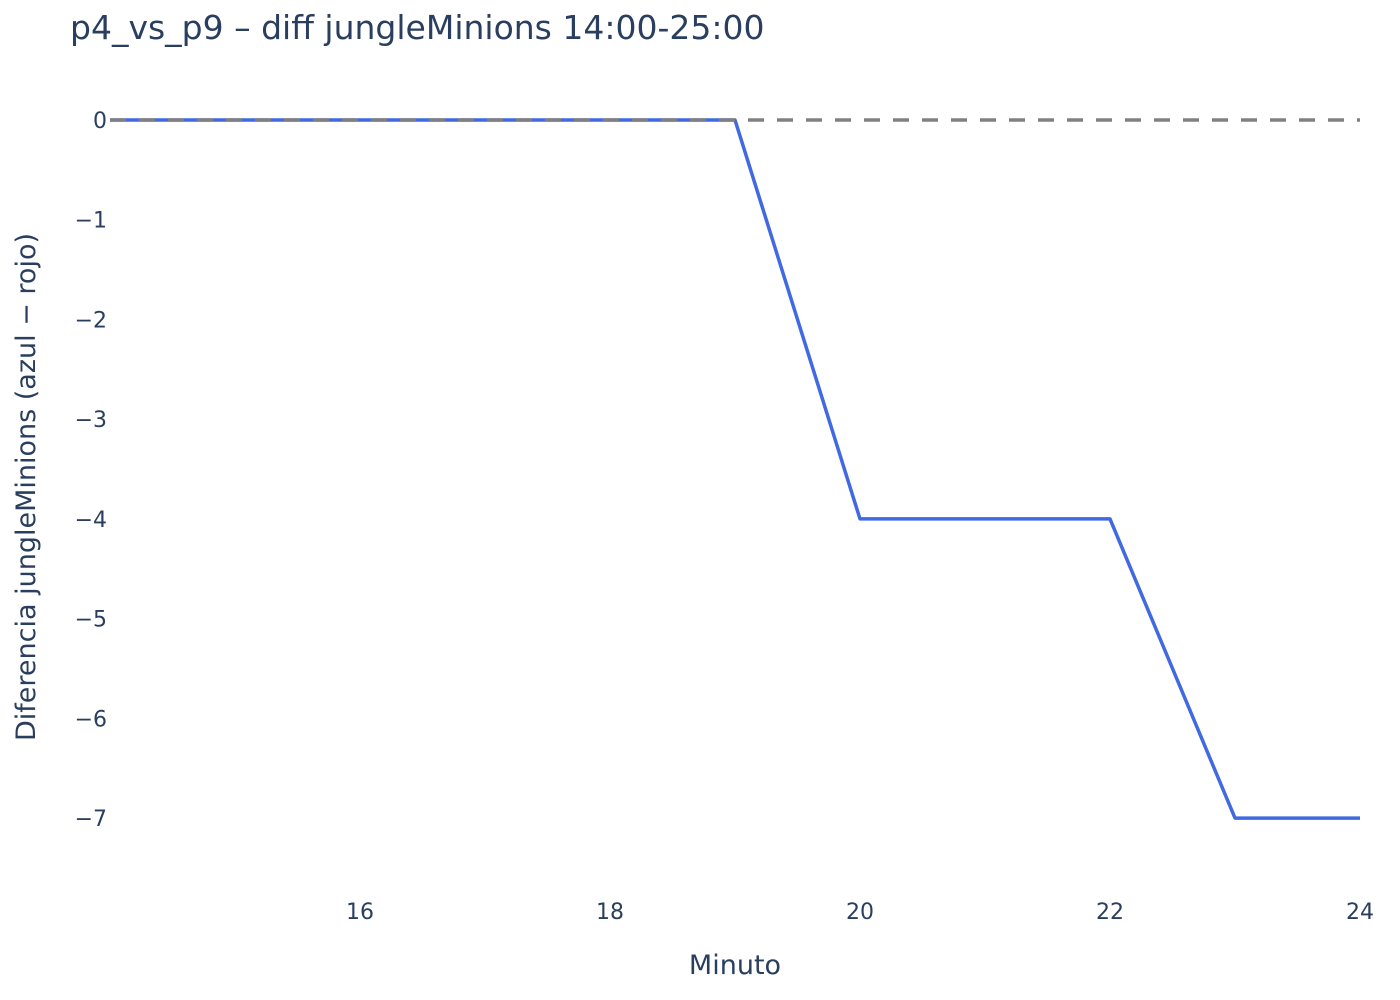 The width and height of the screenshot is (1400, 1000). Describe the element at coordinates (91, 520) in the screenshot. I see `y-tick-label: −4` at that location.